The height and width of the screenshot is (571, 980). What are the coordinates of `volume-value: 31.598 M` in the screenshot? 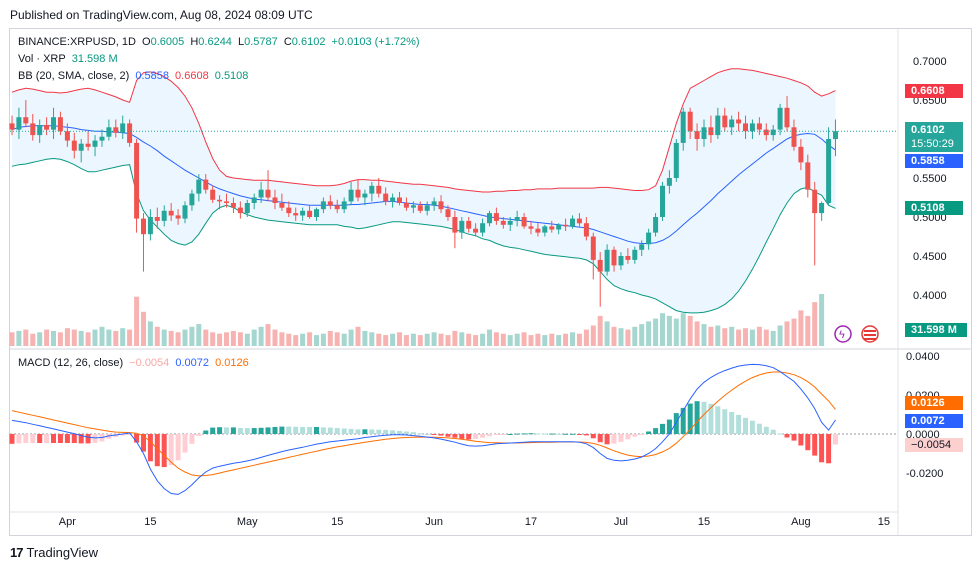 It's located at (94, 59).